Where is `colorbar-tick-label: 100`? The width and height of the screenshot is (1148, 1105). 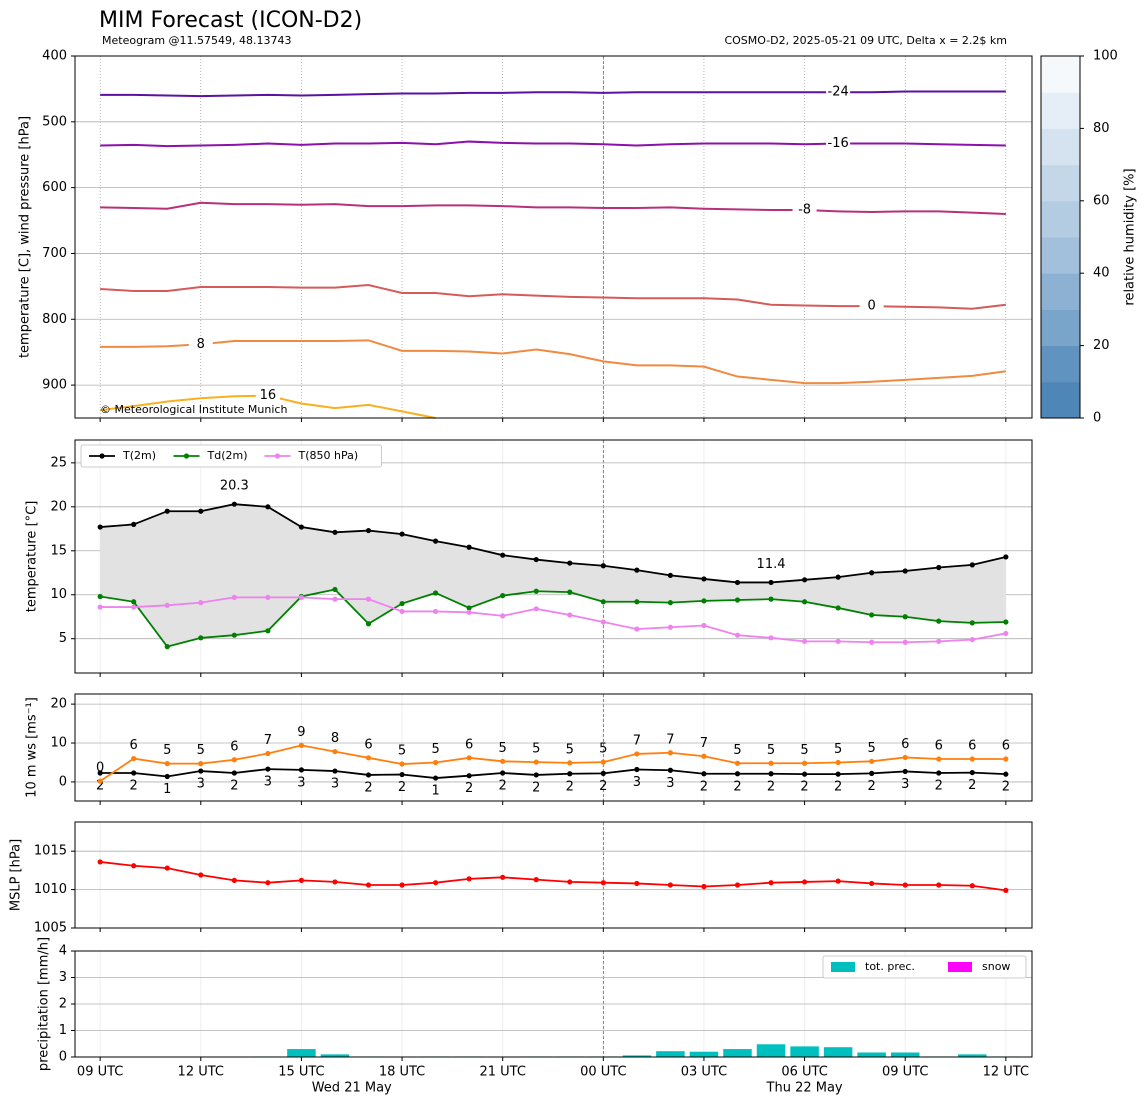 colorbar-tick-label: 100 is located at coordinates (1105, 56).